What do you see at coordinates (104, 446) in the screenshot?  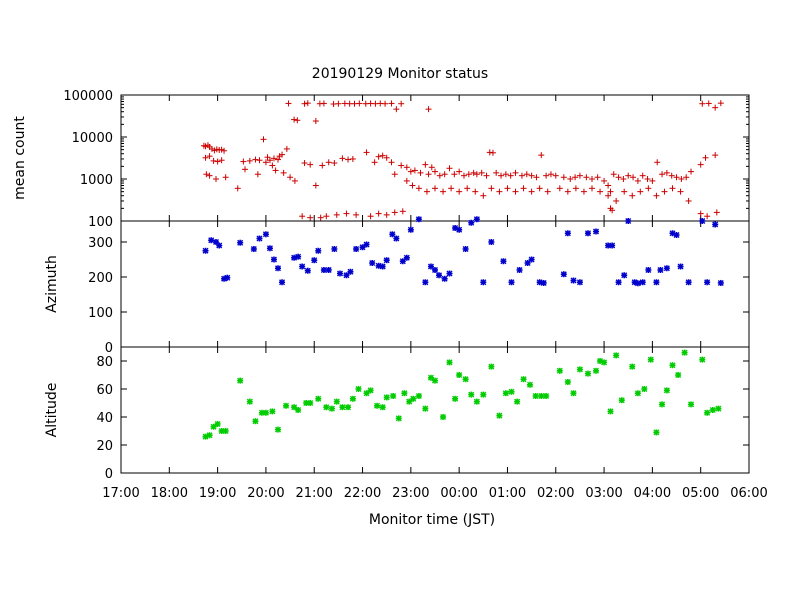 I see `y-tick-label: 20` at bounding box center [104, 446].